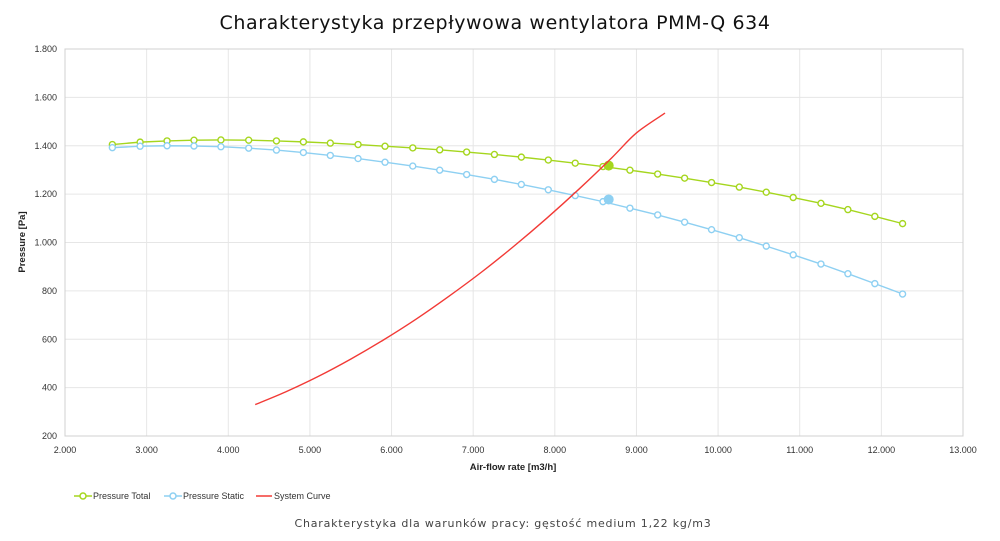 This screenshot has height=541, width=1000. What do you see at coordinates (636, 450) in the screenshot?
I see `x-tick-label: 9.000` at bounding box center [636, 450].